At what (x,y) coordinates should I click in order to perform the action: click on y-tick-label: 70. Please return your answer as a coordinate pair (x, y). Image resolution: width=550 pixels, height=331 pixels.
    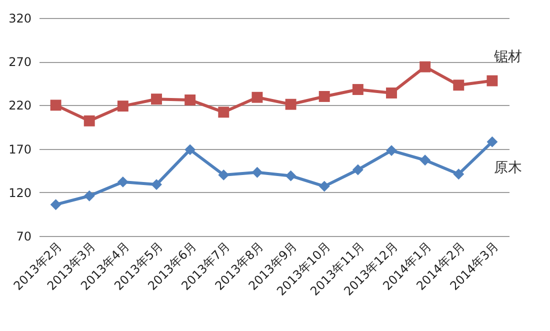
    Looking at the image, I should click on (24, 237).